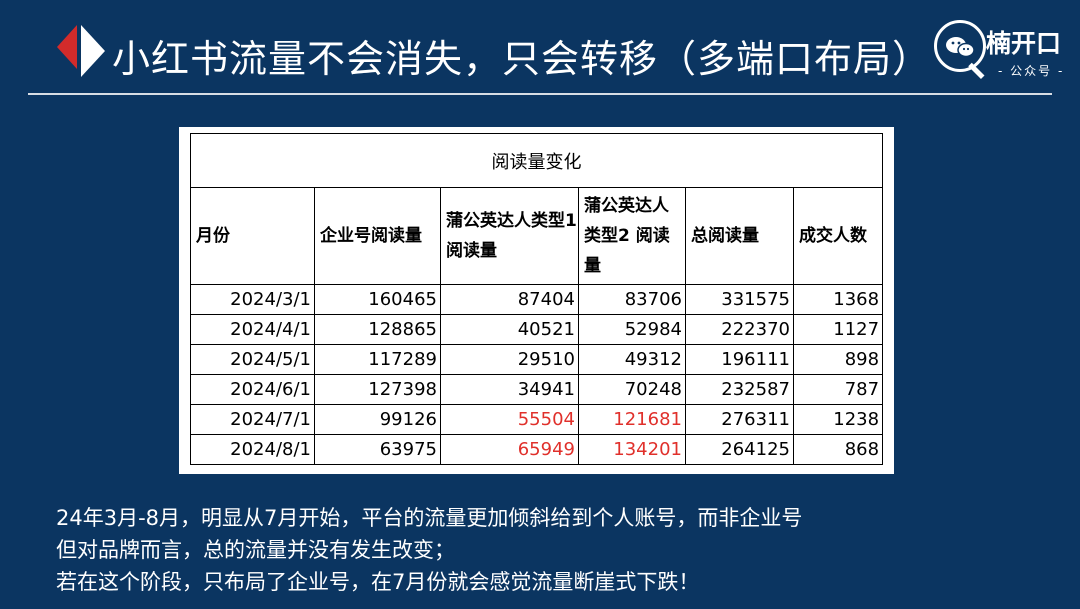 The height and width of the screenshot is (609, 1080). Describe the element at coordinates (838, 449) in the screenshot. I see `cell-deals: 868` at that location.